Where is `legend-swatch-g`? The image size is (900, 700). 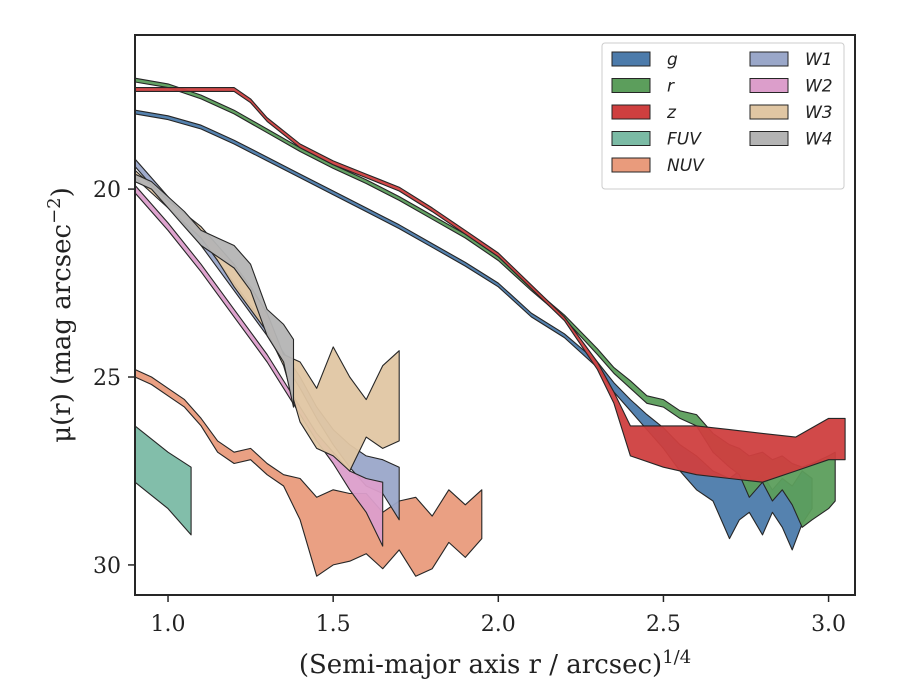
legend-swatch-g is located at coordinates (631, 59).